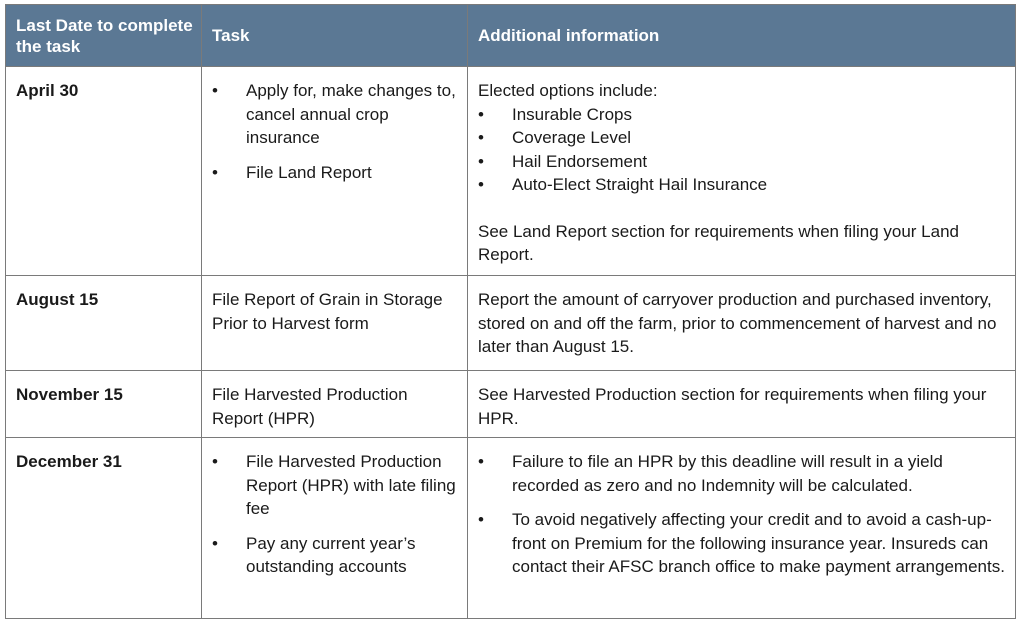  Describe the element at coordinates (334, 35) in the screenshot. I see `header-task: Task` at that location.